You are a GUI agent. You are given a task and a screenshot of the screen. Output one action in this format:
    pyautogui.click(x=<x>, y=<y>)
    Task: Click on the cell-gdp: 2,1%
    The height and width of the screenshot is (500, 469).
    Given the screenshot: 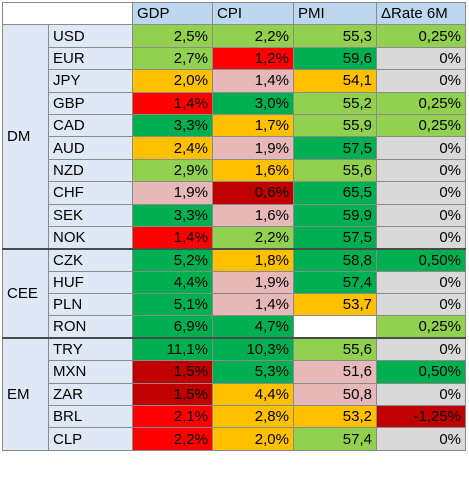 What is the action you would take?
    pyautogui.click(x=172, y=417)
    